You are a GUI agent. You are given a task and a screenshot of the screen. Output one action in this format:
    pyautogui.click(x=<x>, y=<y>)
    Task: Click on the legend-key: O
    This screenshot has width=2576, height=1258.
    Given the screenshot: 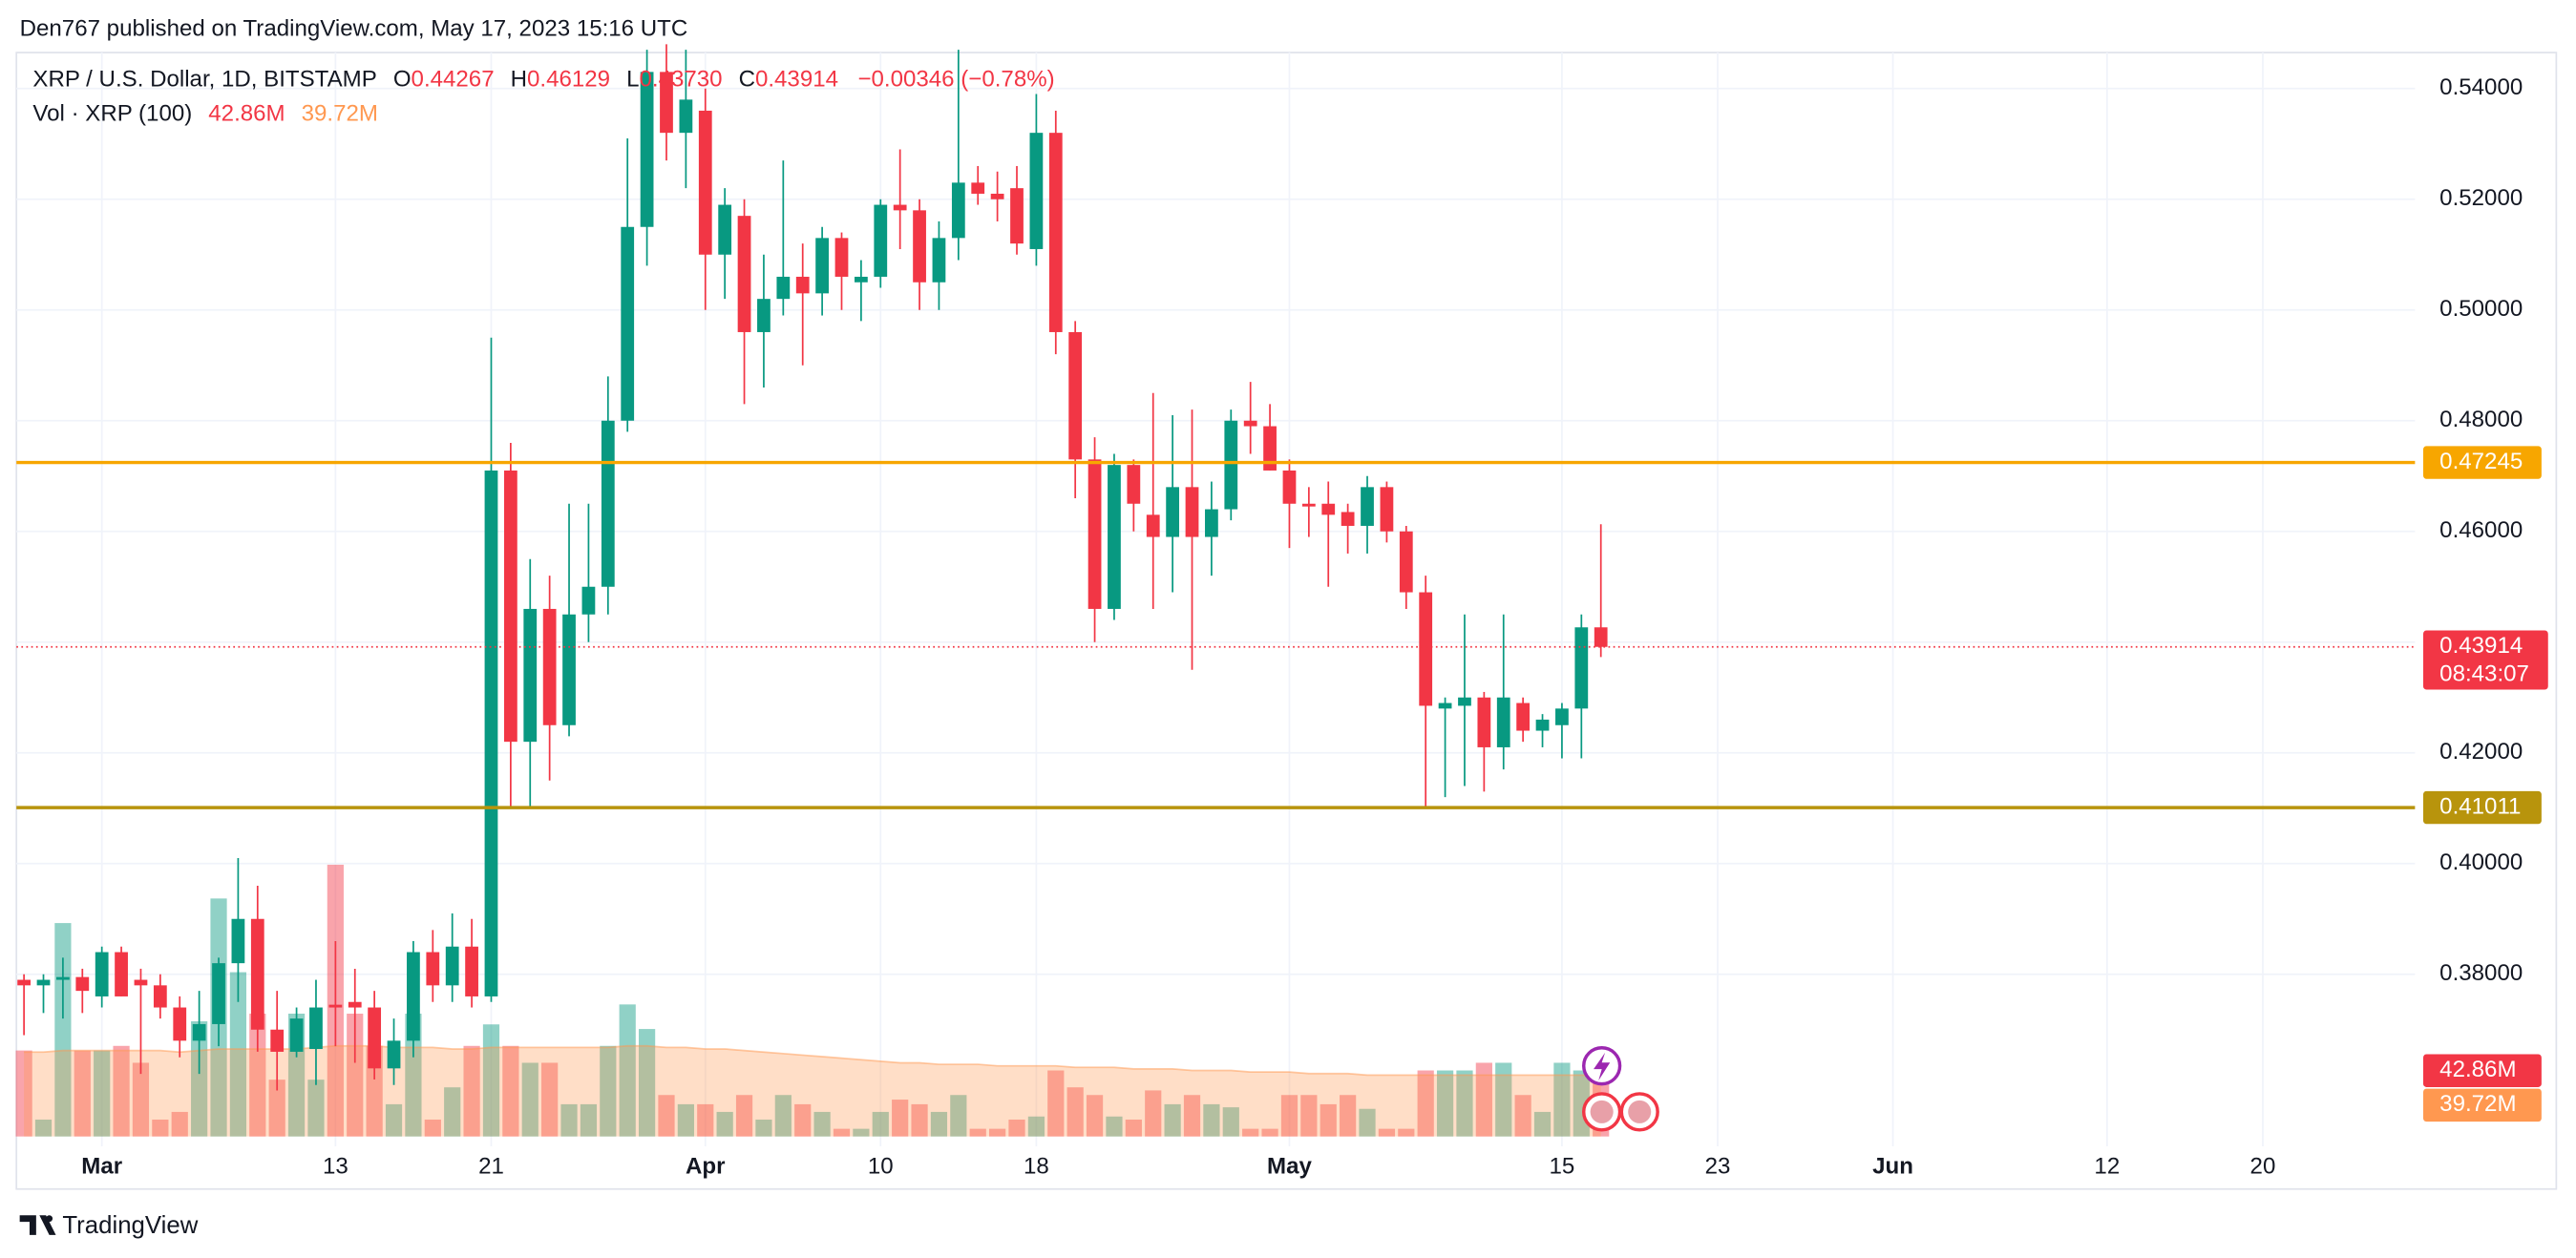 What is the action you would take?
    pyautogui.click(x=402, y=80)
    